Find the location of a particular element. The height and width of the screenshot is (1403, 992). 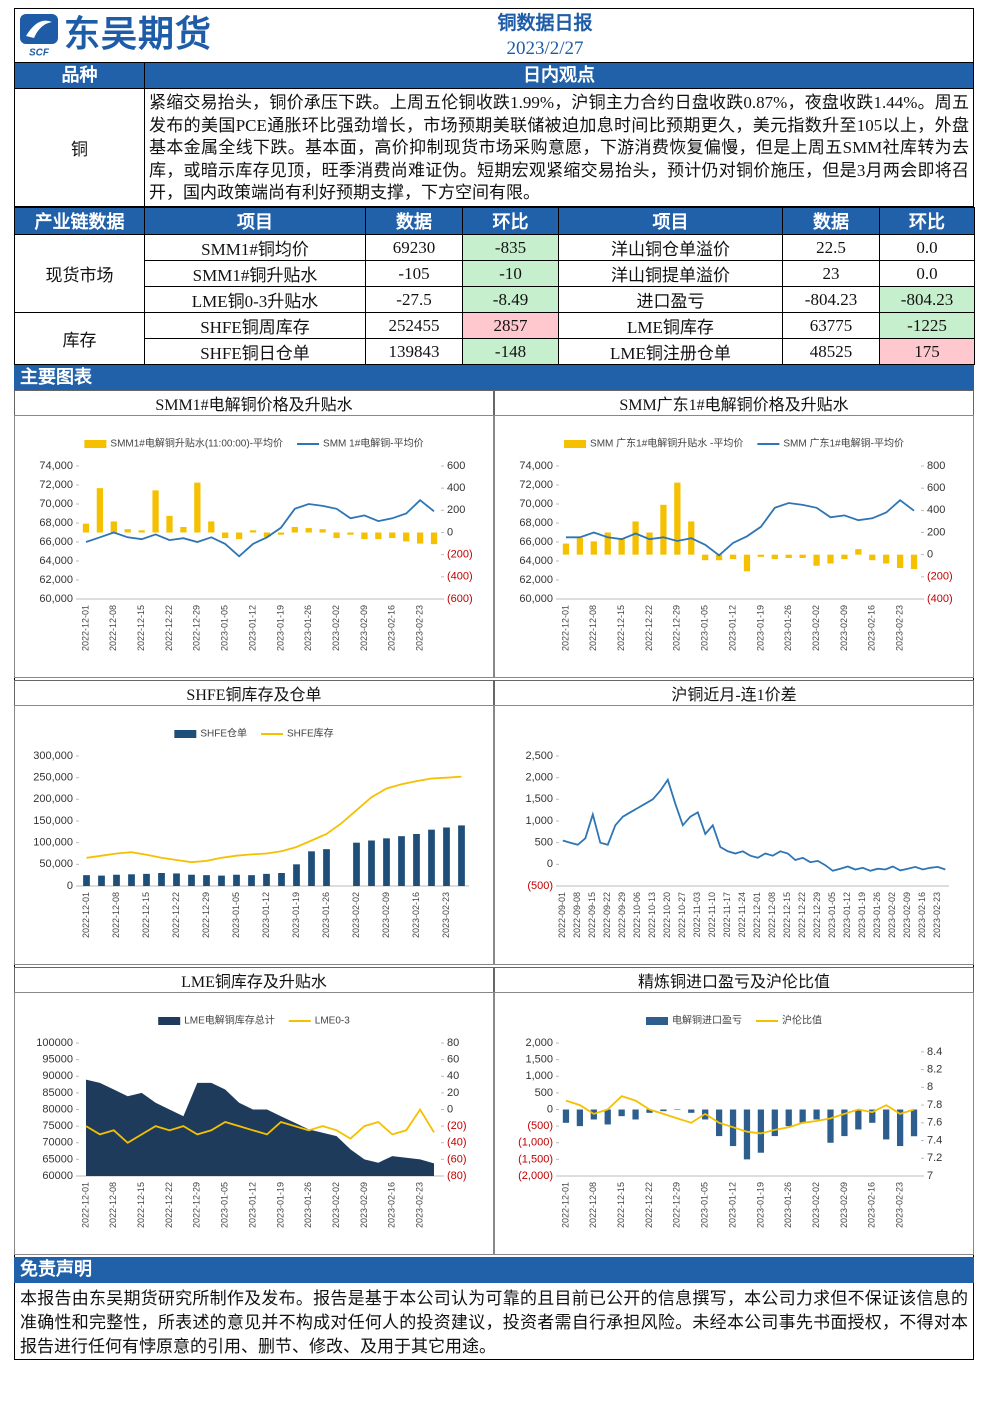

y-tick-label: 66,000 is located at coordinates (536, 542).